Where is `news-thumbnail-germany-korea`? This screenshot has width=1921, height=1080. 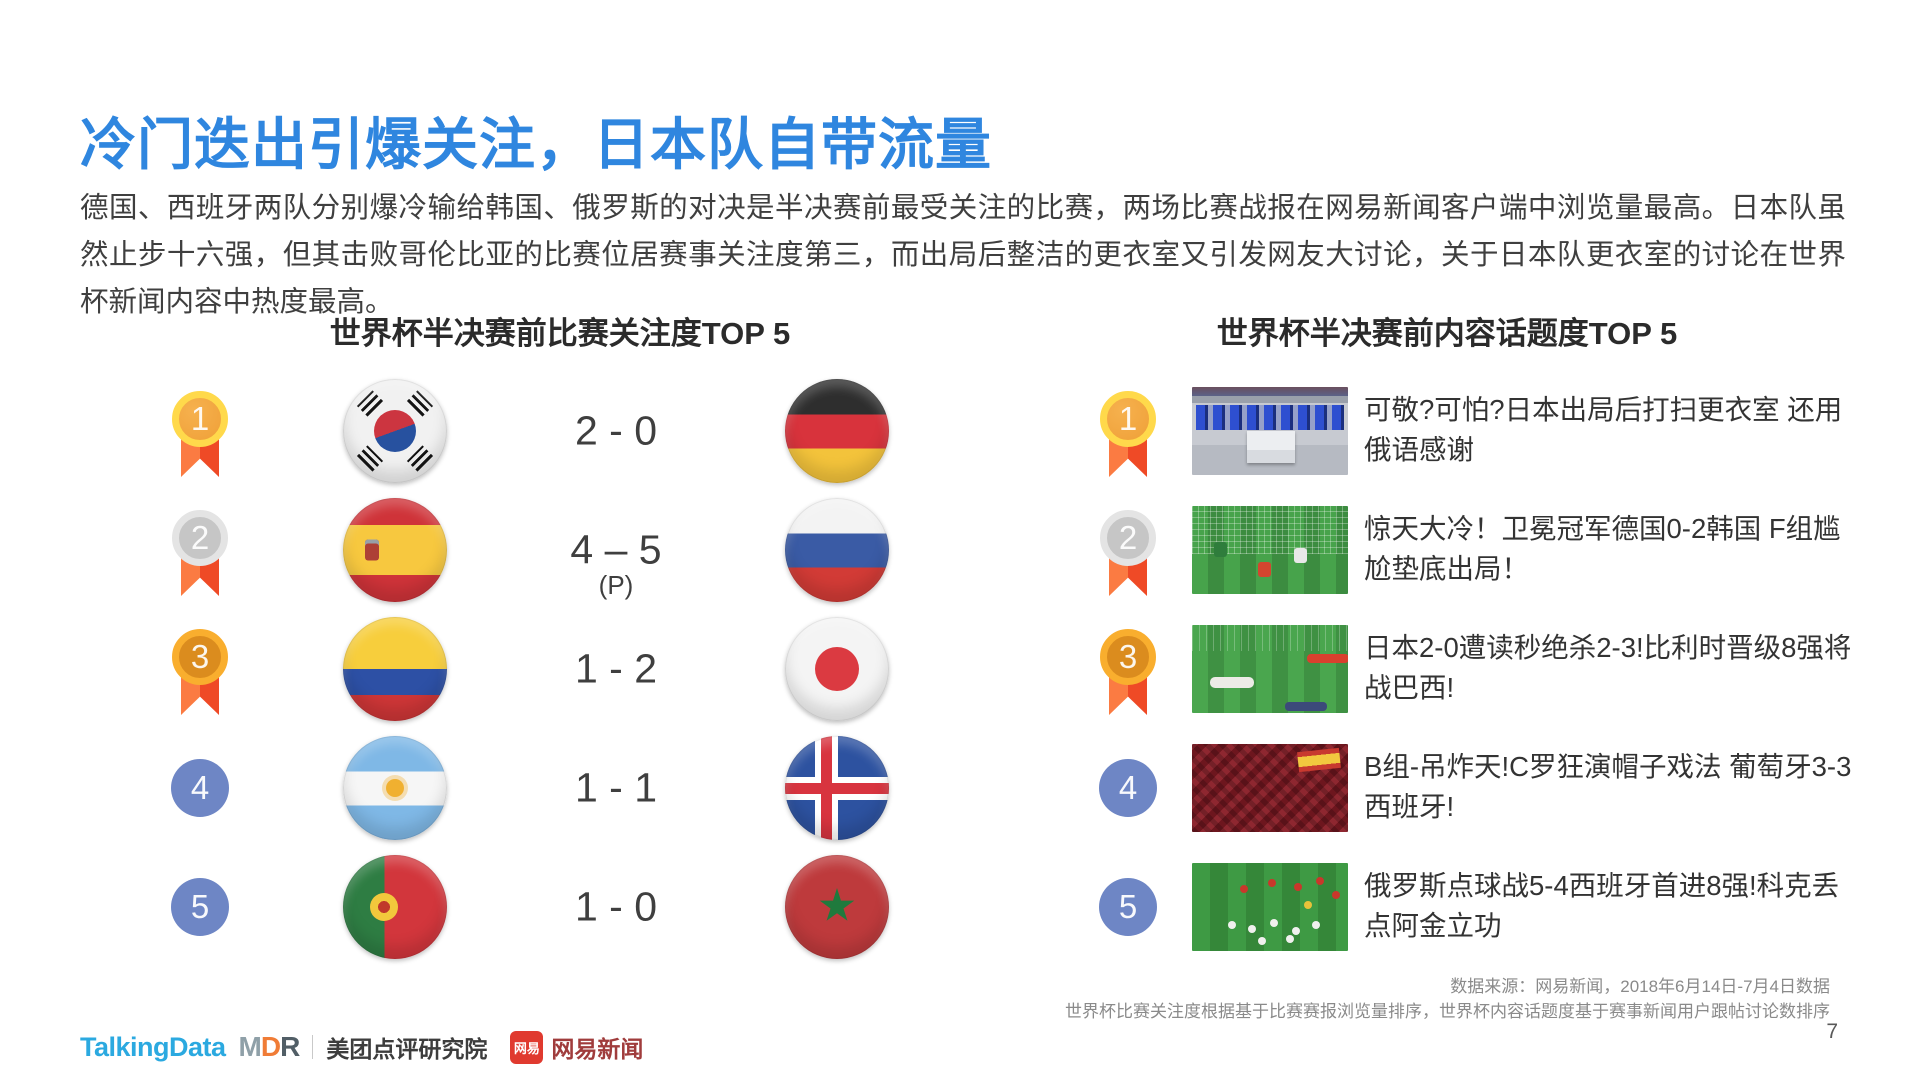 news-thumbnail-germany-korea is located at coordinates (1270, 550).